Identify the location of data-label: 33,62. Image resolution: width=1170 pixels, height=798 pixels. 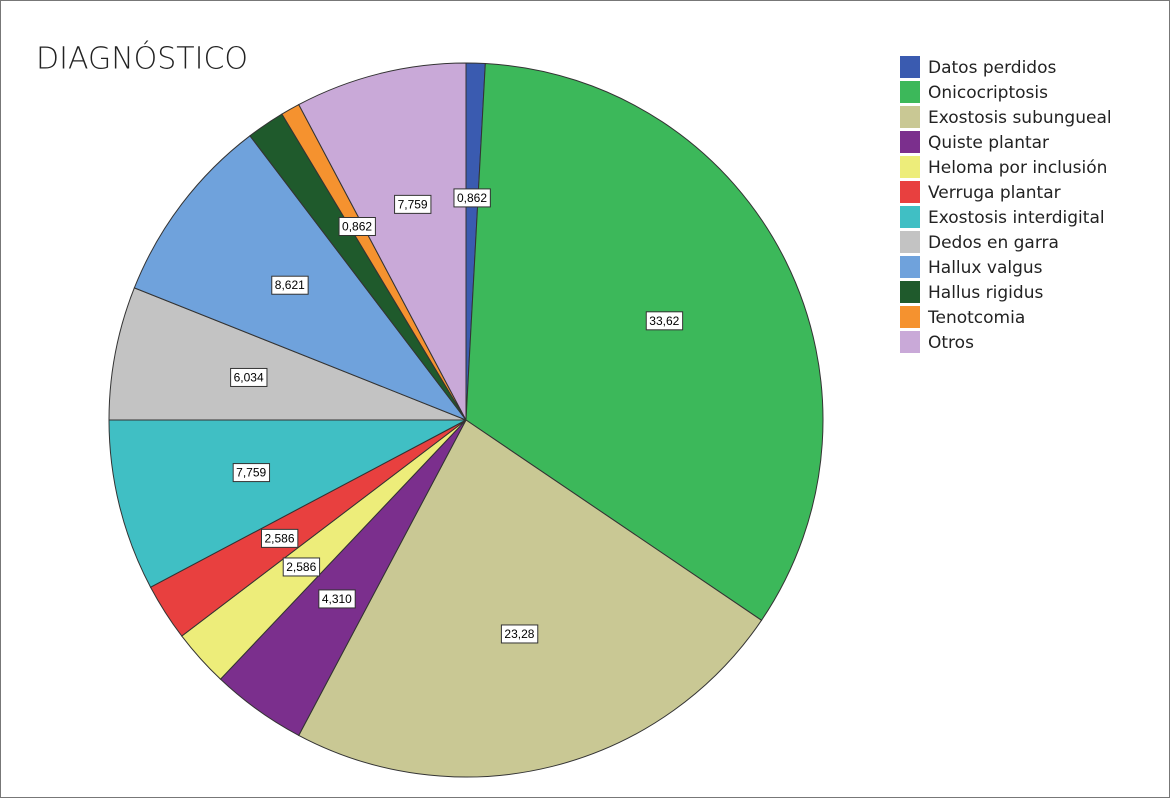
(664, 321).